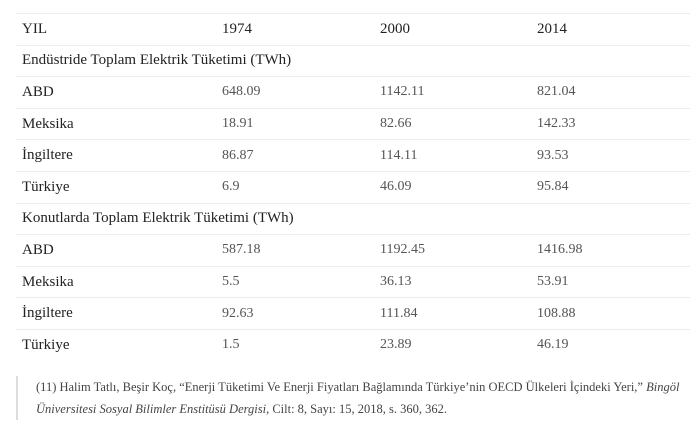 This screenshot has width=700, height=426. I want to click on value-cell: 111.84, so click(452, 313).